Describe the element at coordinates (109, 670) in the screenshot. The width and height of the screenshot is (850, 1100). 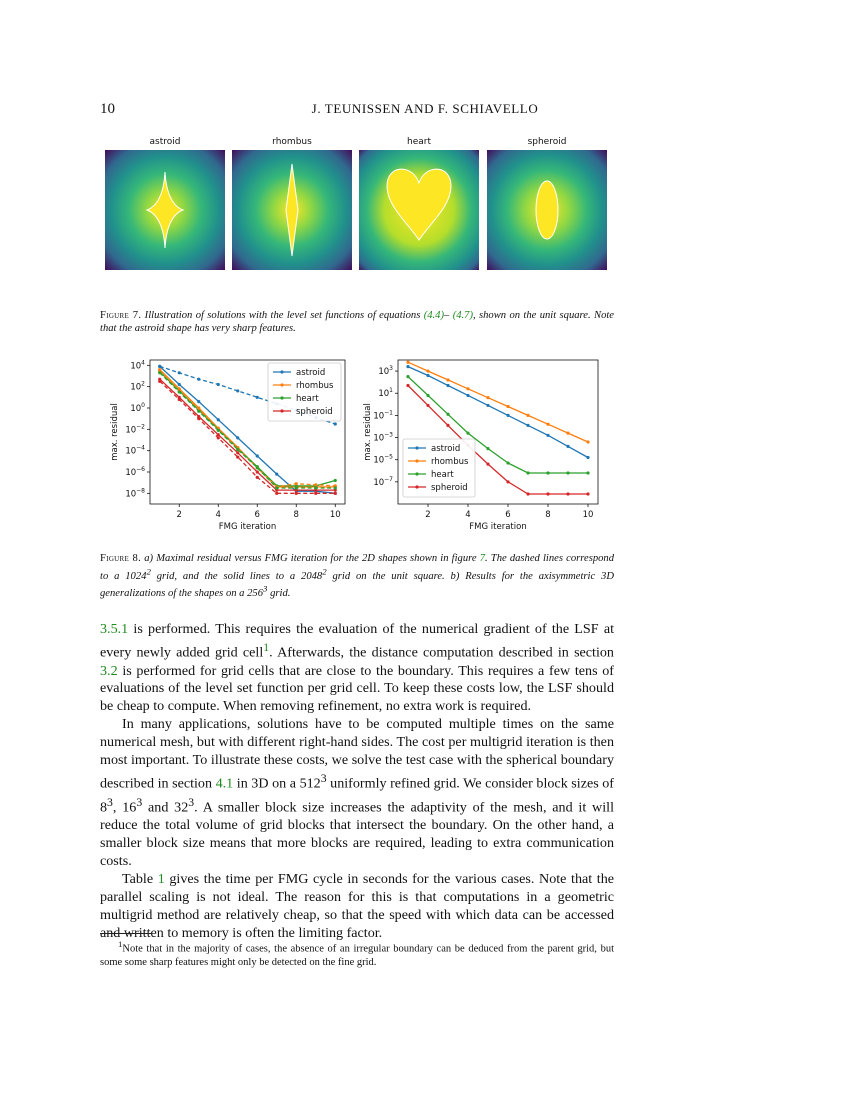
I see `section-ref-3-2: 3.2` at that location.